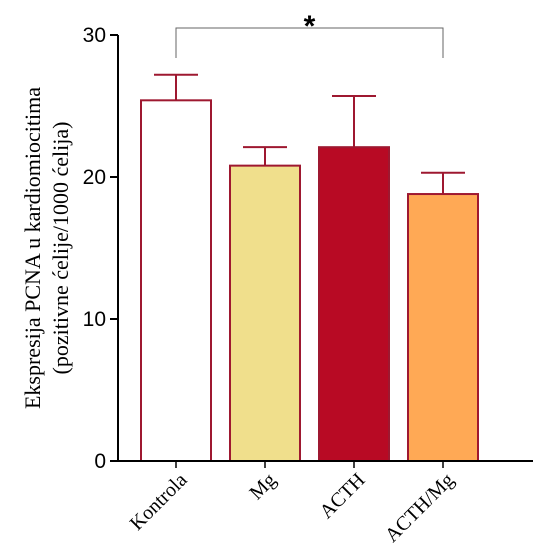 The width and height of the screenshot is (543, 555). Describe the element at coordinates (94, 177) in the screenshot. I see `y-tick-label: 20` at that location.